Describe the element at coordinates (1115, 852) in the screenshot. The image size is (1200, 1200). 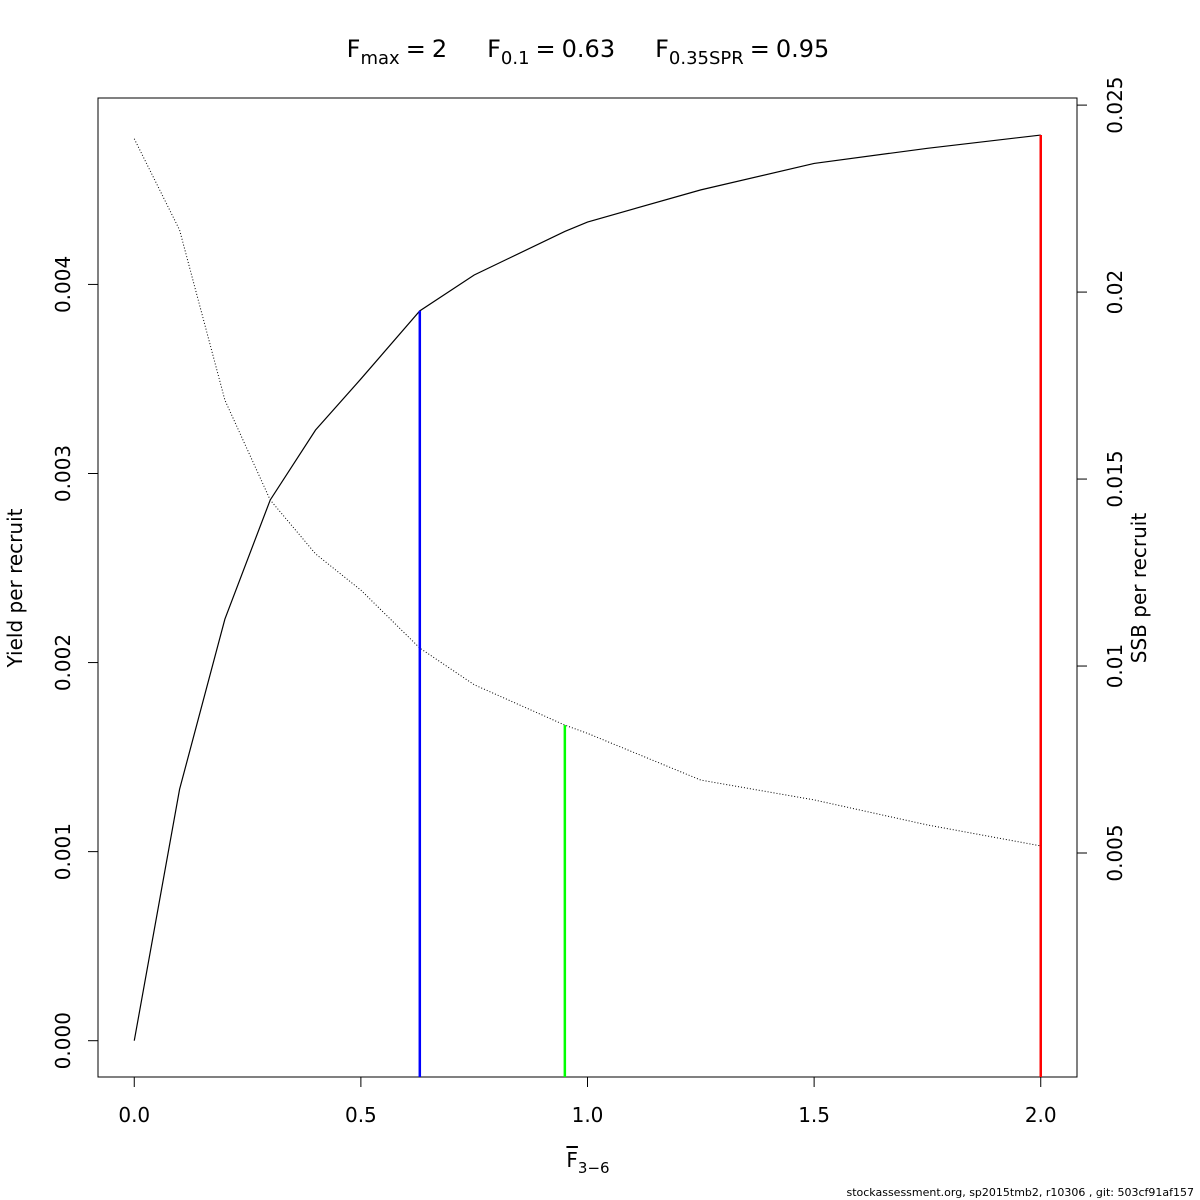
I see `y2-tick-label: 0.005` at that location.